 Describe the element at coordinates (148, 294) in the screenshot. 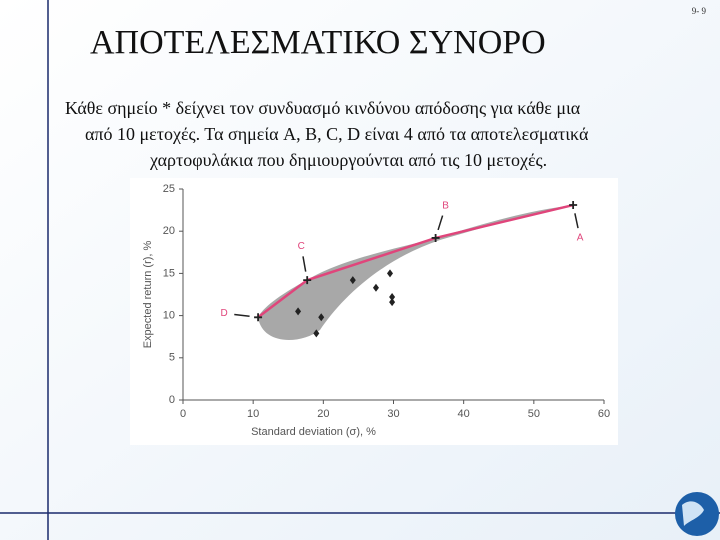

I see `y-axis-label: Expected return (r), %` at that location.